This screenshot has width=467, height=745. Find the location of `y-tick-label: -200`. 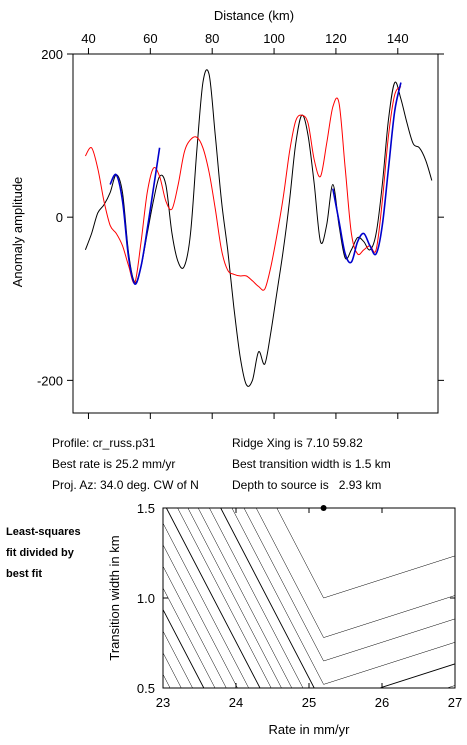

y-tick-label: -200 is located at coordinates (50, 380).